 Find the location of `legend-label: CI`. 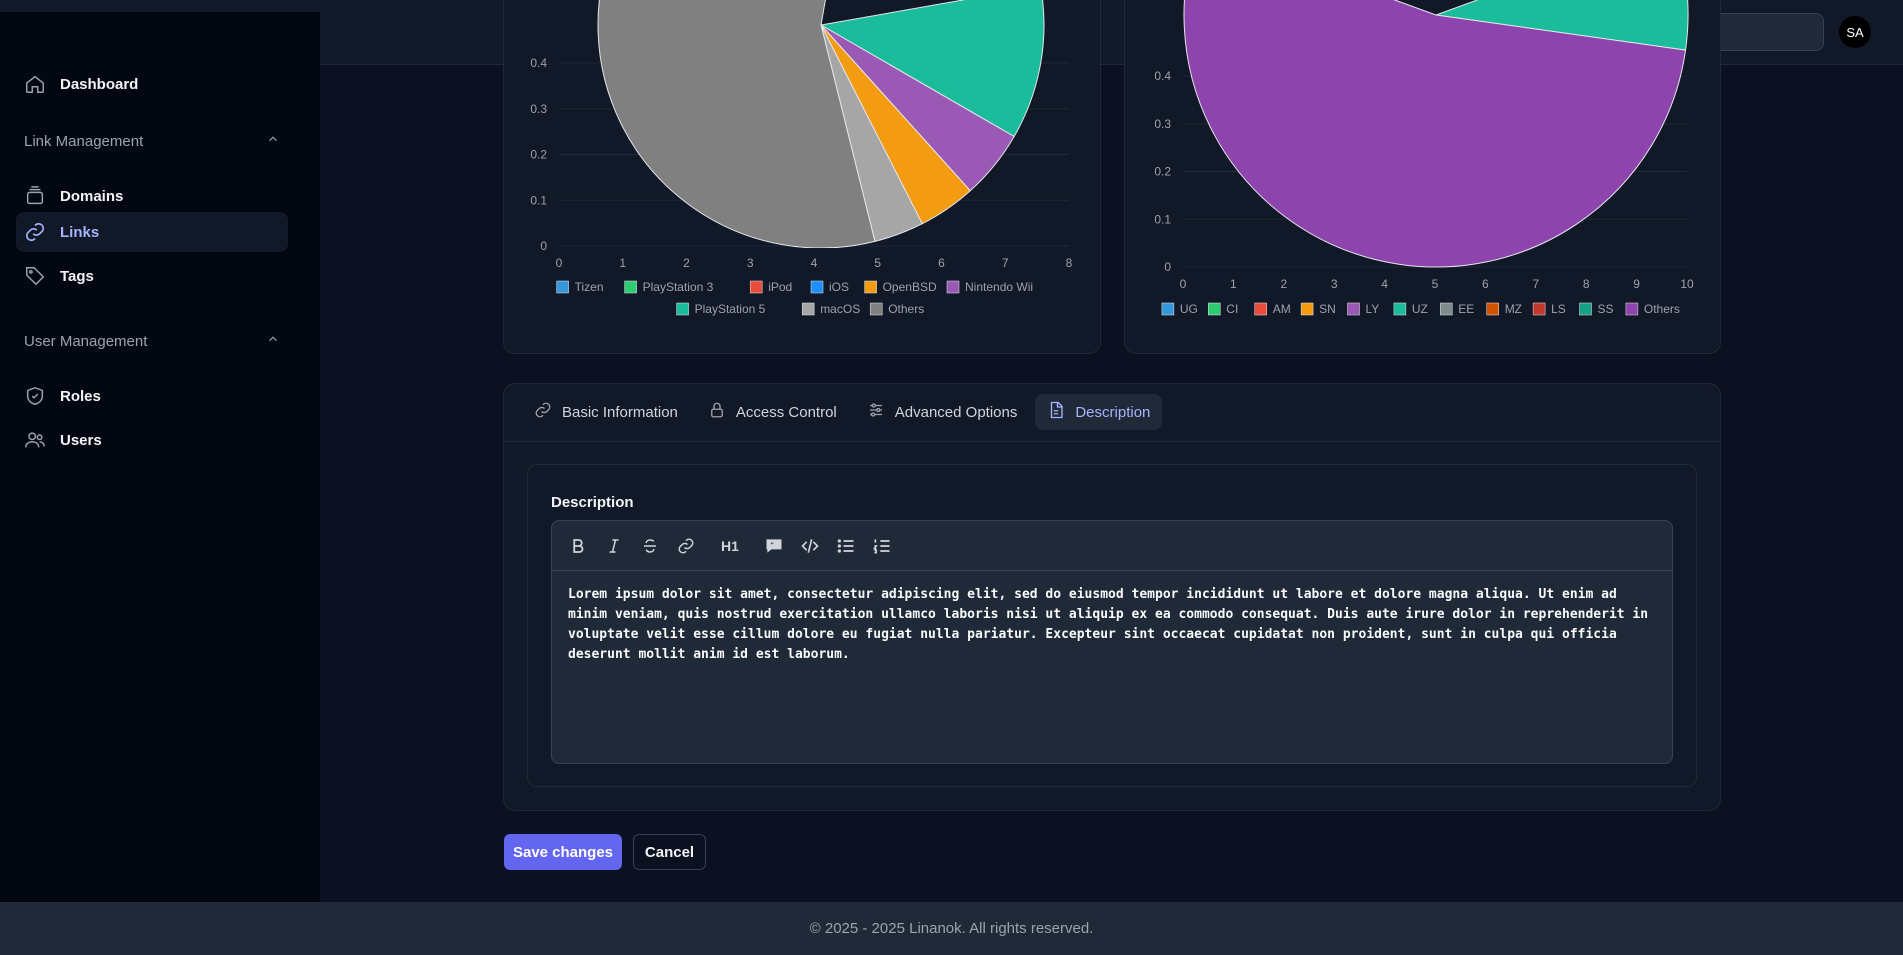

legend-label: CI is located at coordinates (1232, 309).